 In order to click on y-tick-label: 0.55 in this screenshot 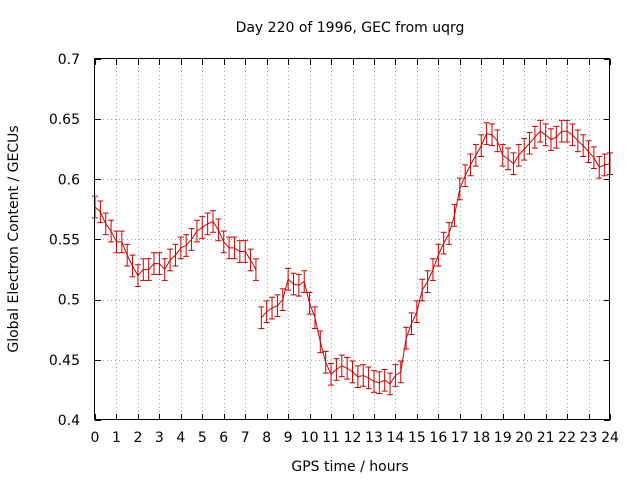, I will do `click(64, 241)`.